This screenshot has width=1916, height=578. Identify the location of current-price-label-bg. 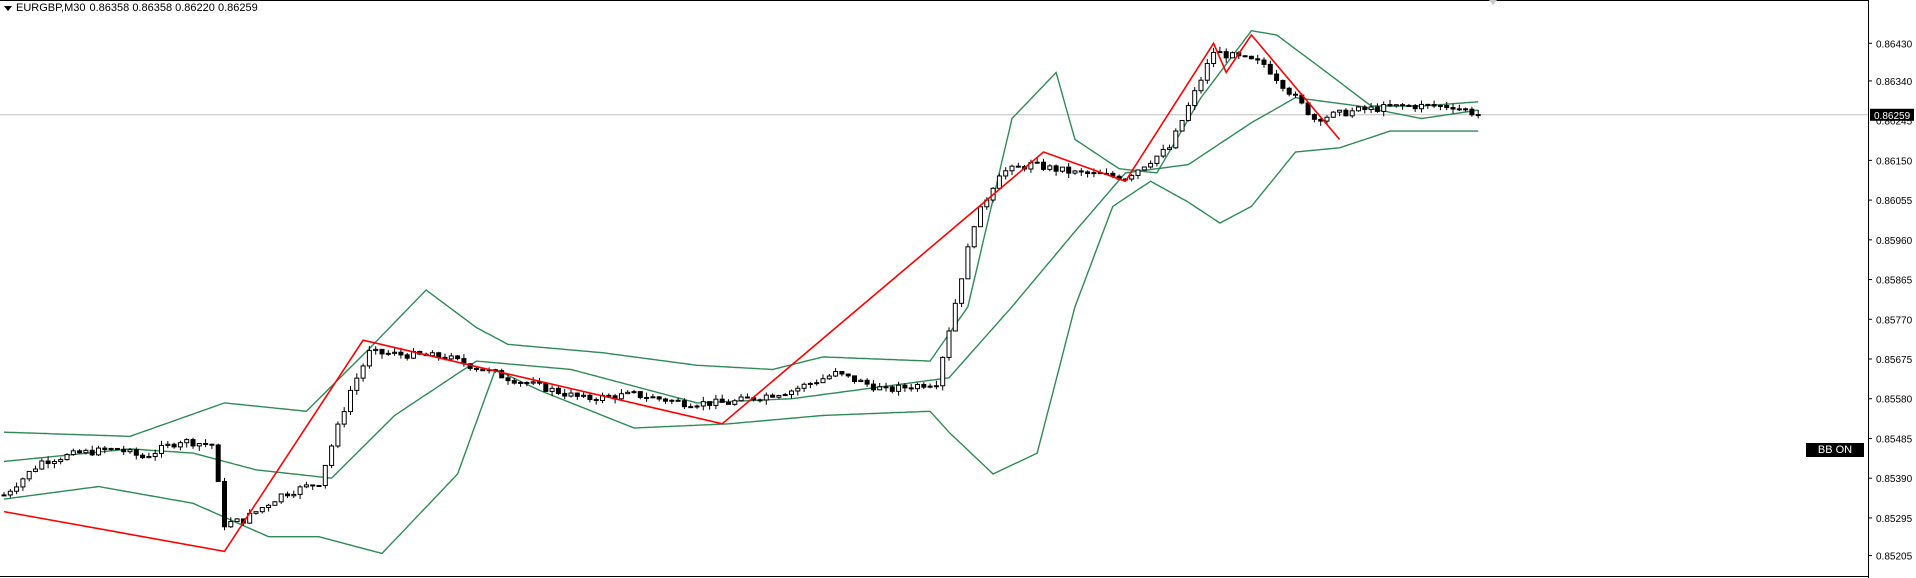
(1892, 114).